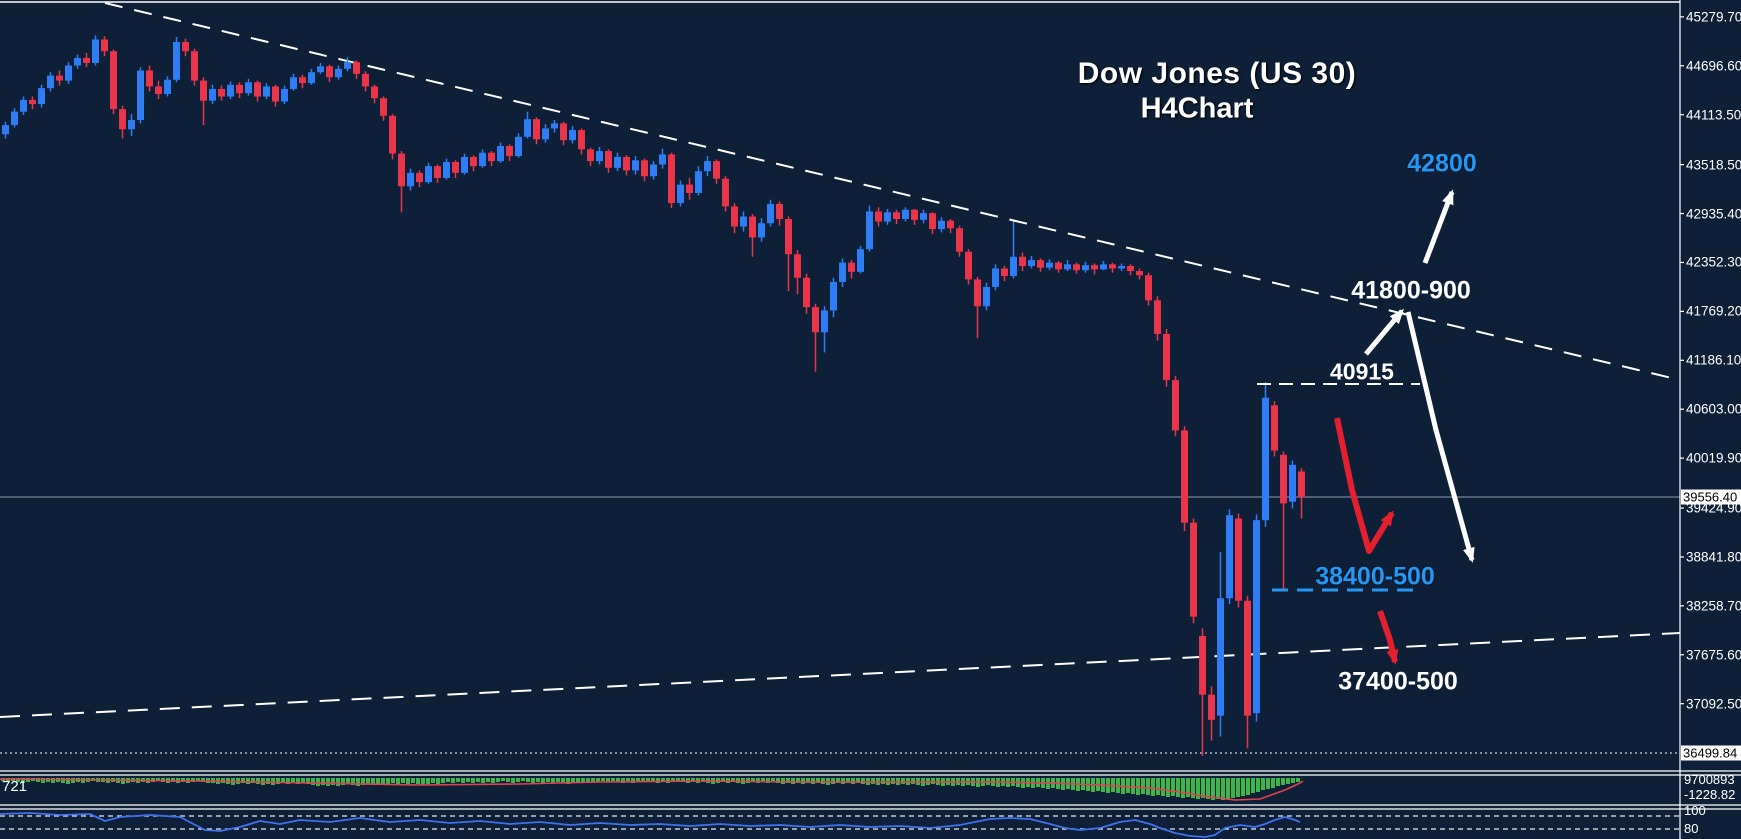  What do you see at coordinates (1713, 262) in the screenshot?
I see `price-tick-label: 42352.30` at bounding box center [1713, 262].